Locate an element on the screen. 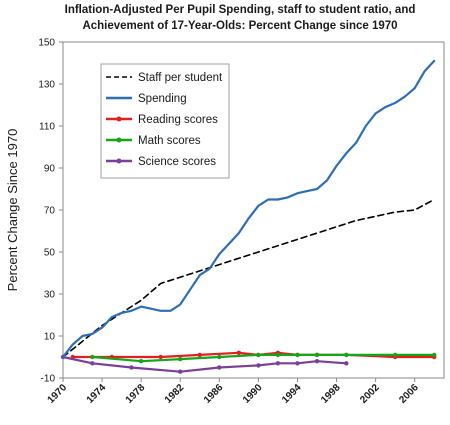 The width and height of the screenshot is (450, 425). y-tick-label: 90 is located at coordinates (50, 169).